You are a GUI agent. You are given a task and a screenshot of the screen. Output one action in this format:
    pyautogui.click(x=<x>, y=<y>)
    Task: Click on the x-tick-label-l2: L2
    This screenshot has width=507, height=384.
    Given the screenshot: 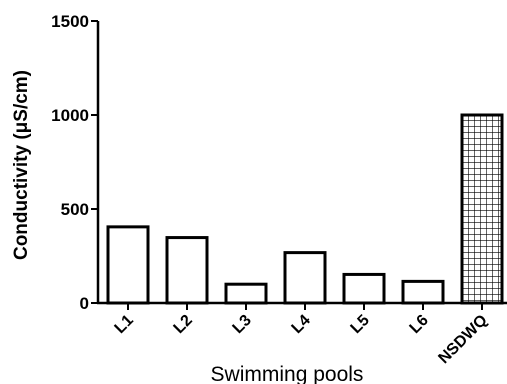 What is the action you would take?
    pyautogui.click(x=183, y=324)
    